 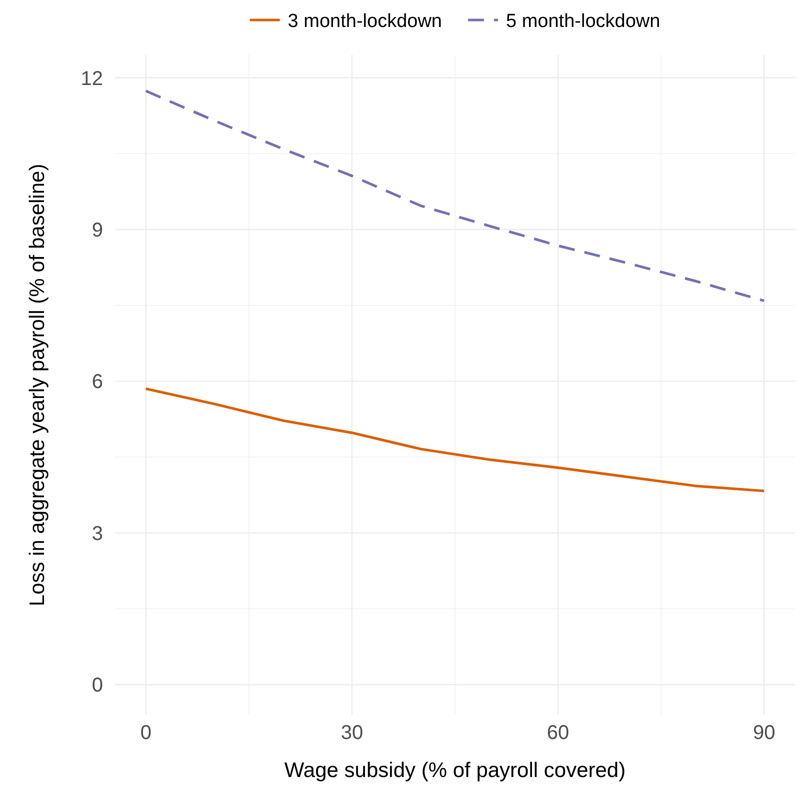 What do you see at coordinates (352, 733) in the screenshot?
I see `x-tick-label: 30` at bounding box center [352, 733].